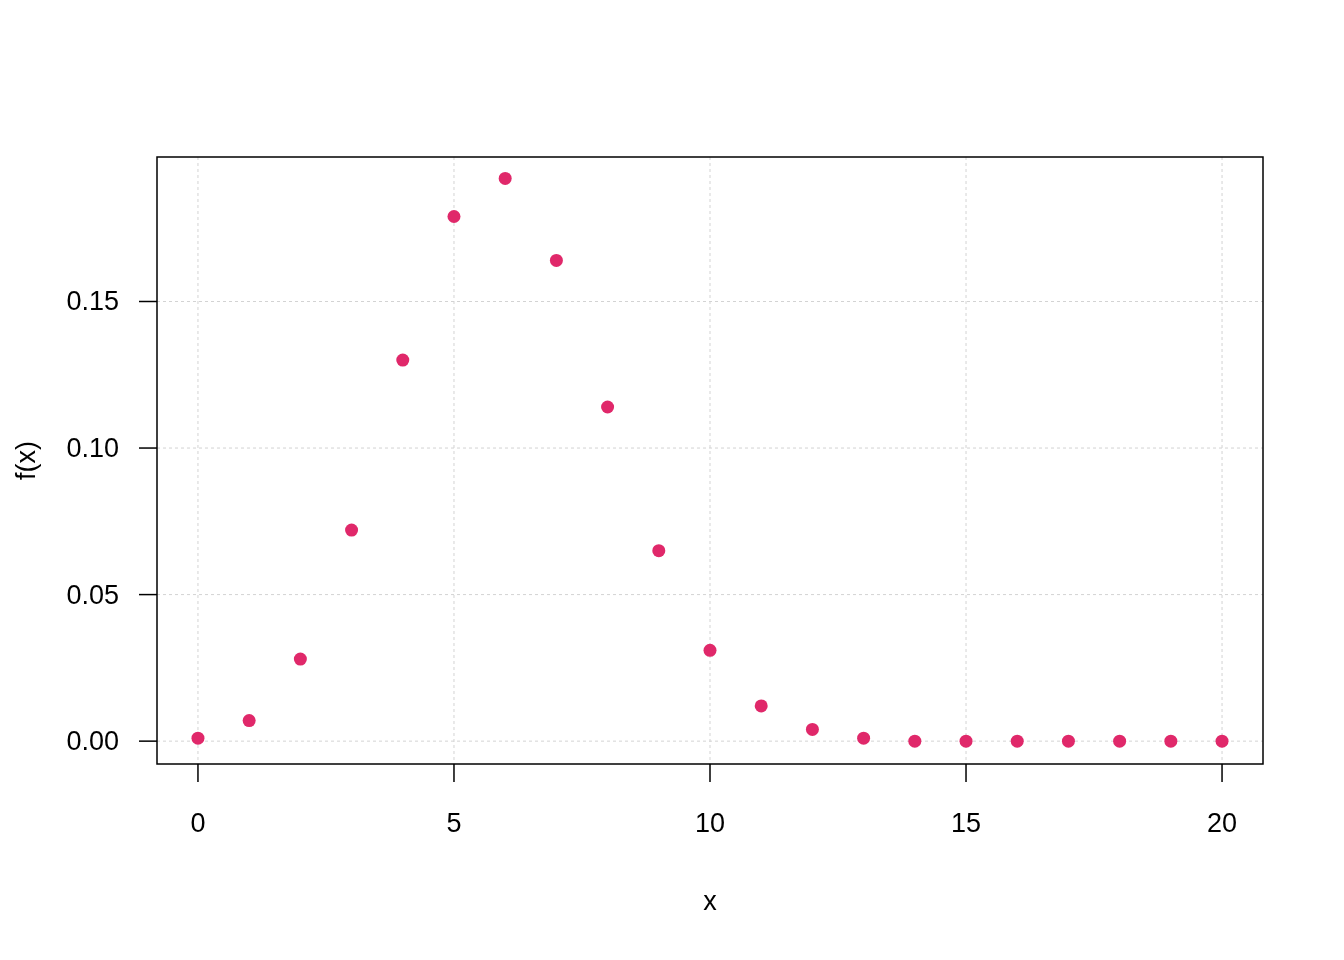 This screenshot has width=1344, height=960. I want to click on x-tick-label: 20, so click(1222, 823).